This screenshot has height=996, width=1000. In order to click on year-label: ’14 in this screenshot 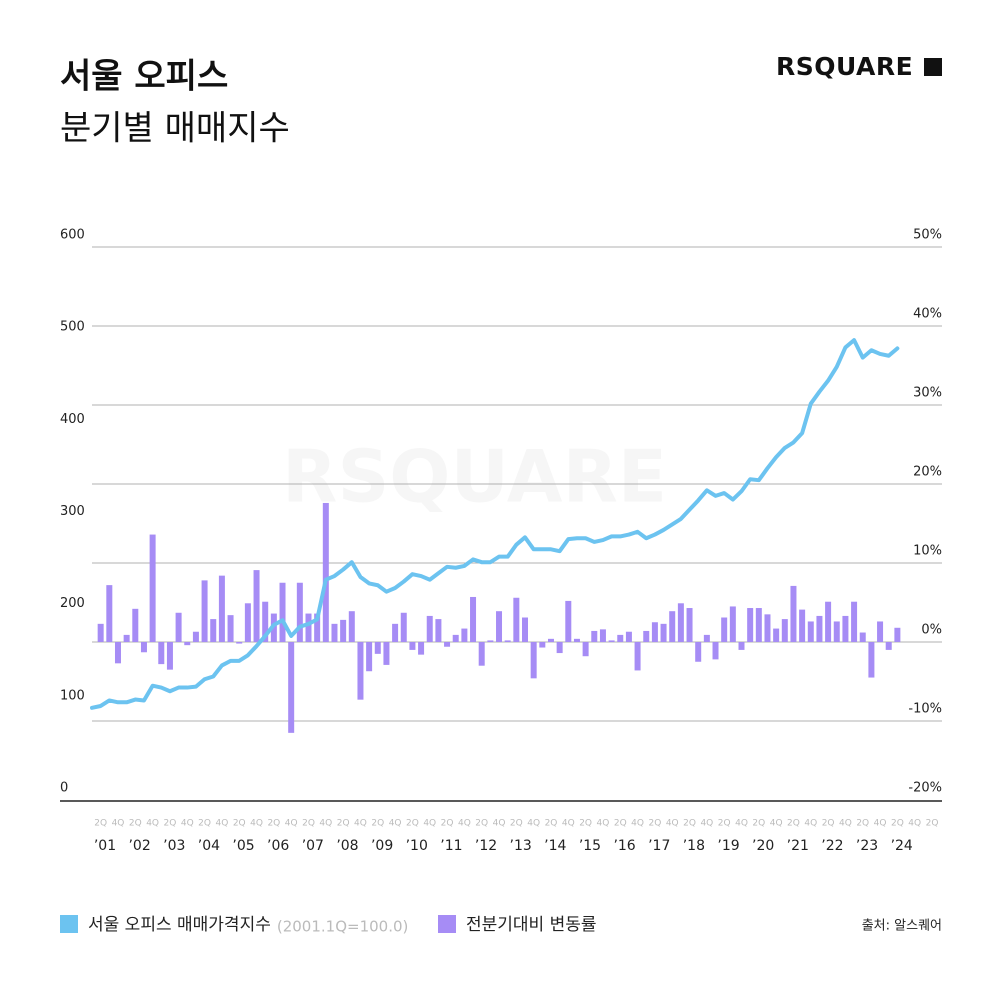, I will do `click(555, 846)`.